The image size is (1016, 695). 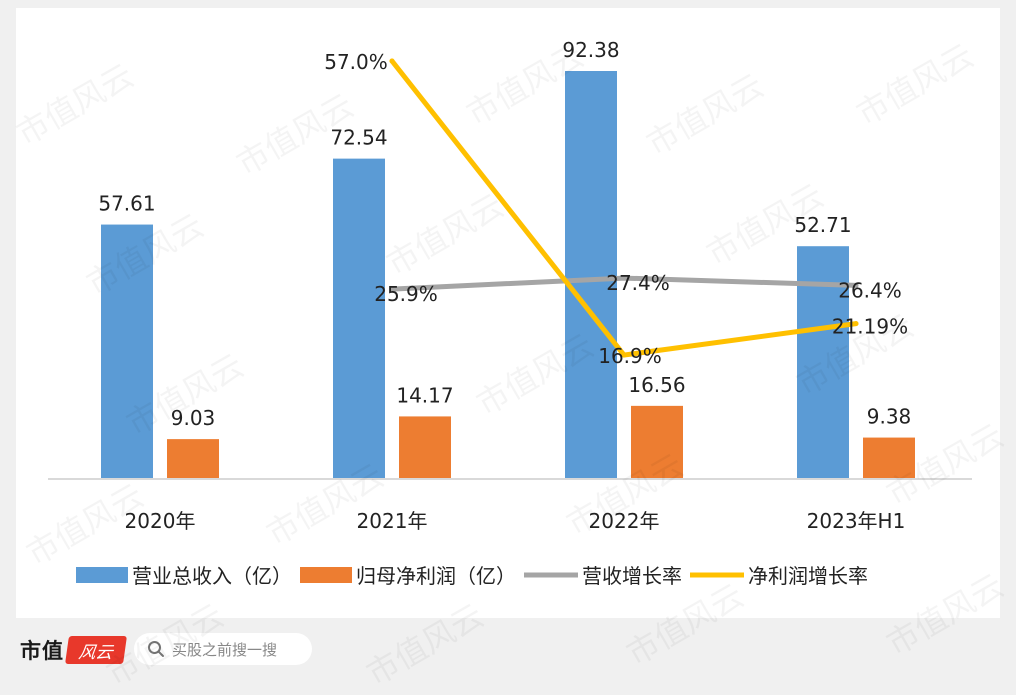 I want to click on bar-label-revenue-0: 57.61, so click(x=126, y=204).